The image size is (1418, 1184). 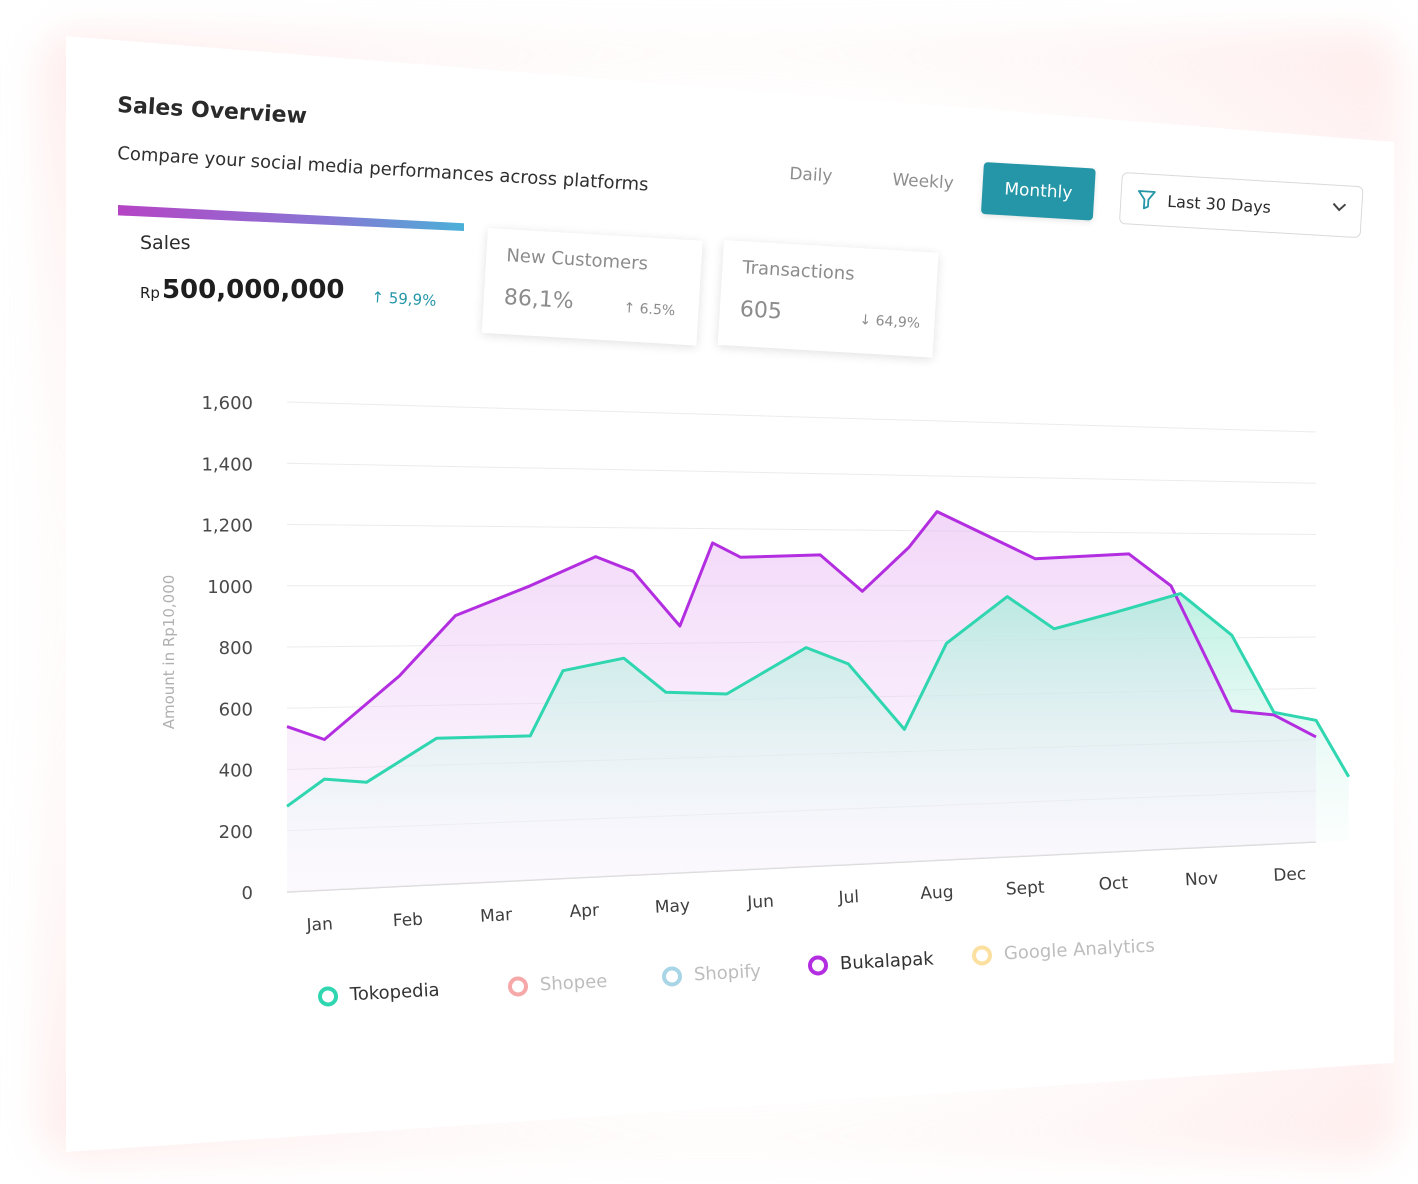 What do you see at coordinates (236, 832) in the screenshot?
I see `y-tick-label: 200` at bounding box center [236, 832].